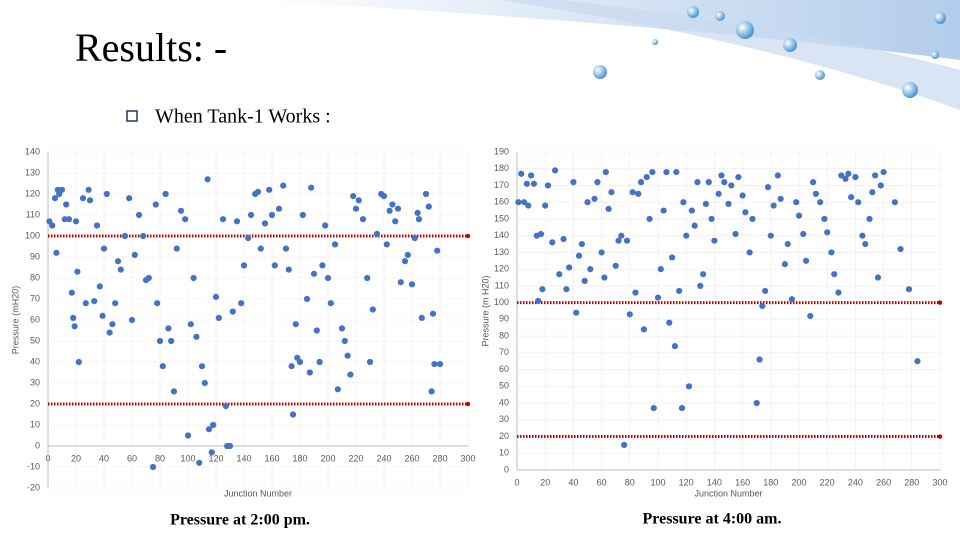  I want to click on header-wave, so click(605, 30).